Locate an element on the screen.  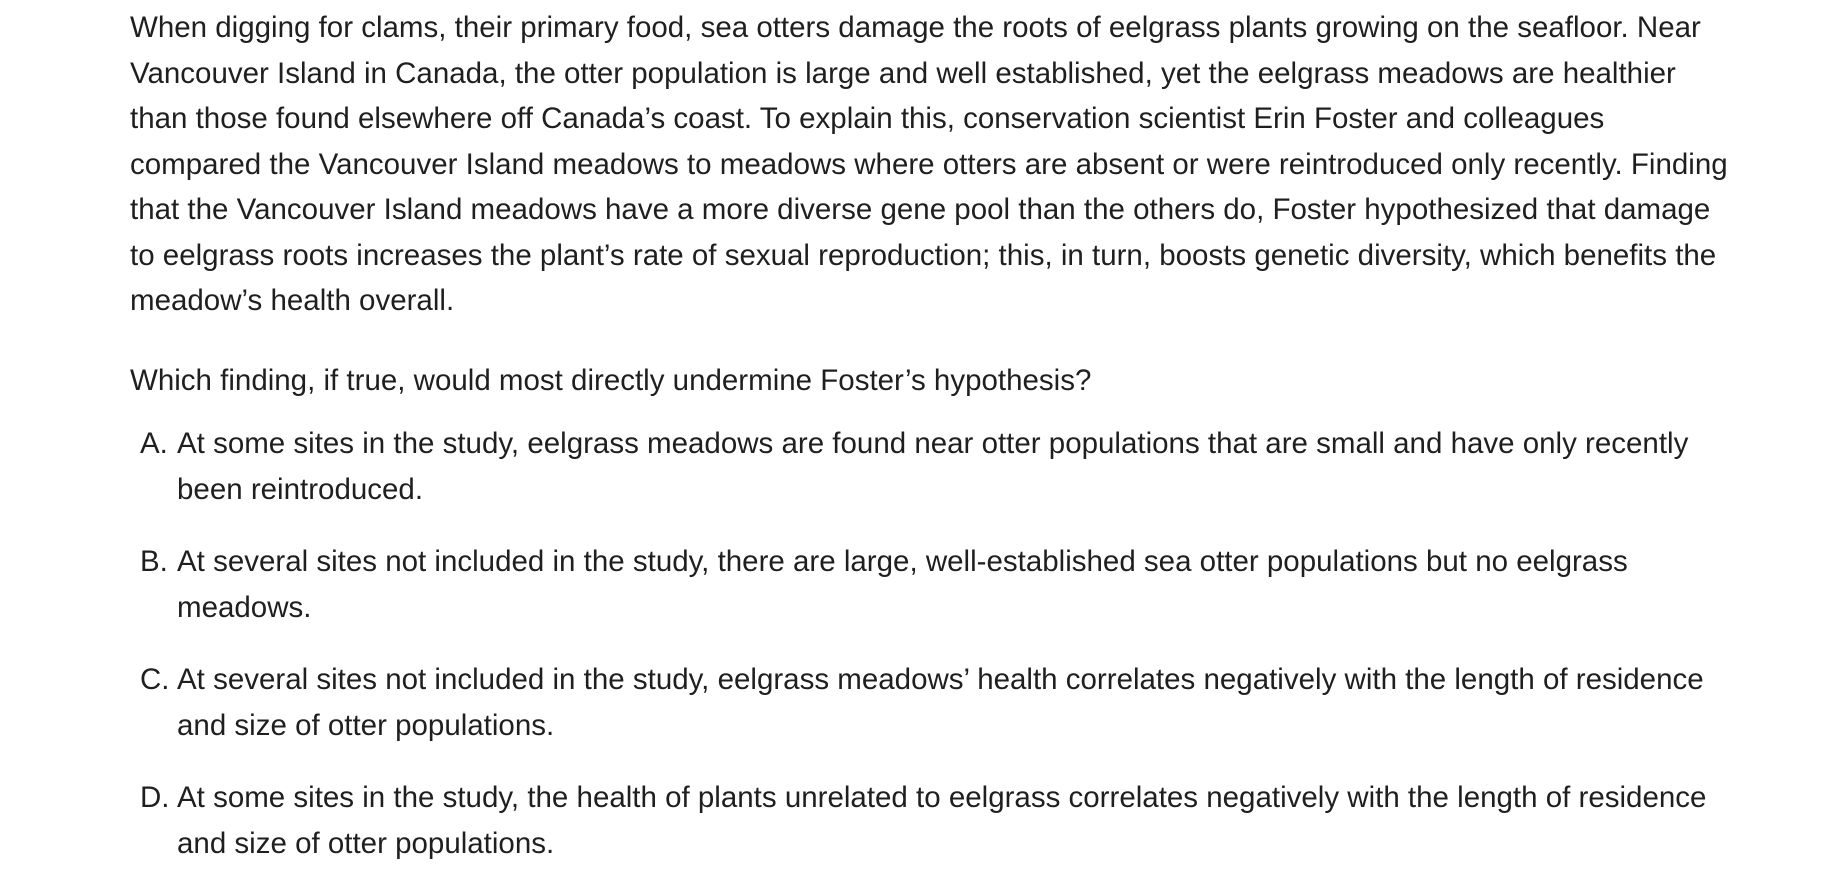
choice-letter: D. is located at coordinates (155, 797).